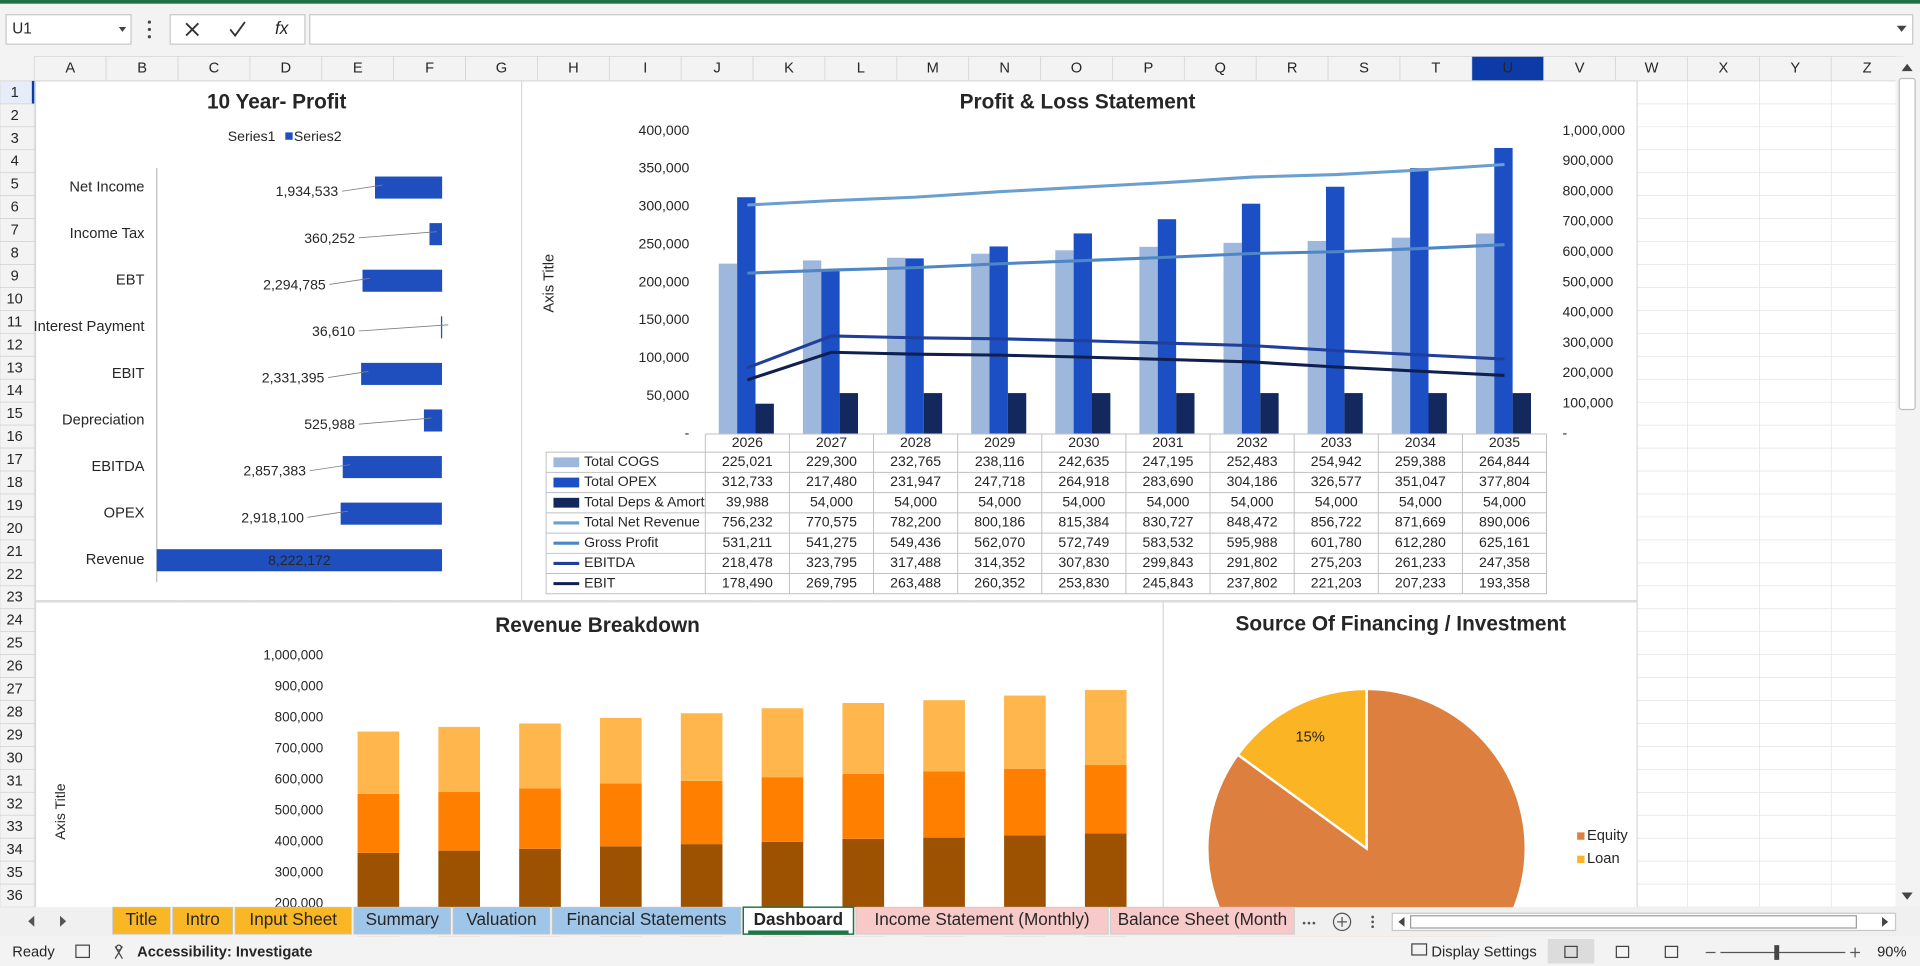 This screenshot has width=1920, height=966. I want to click on tab-label: Summary, so click(403, 919).